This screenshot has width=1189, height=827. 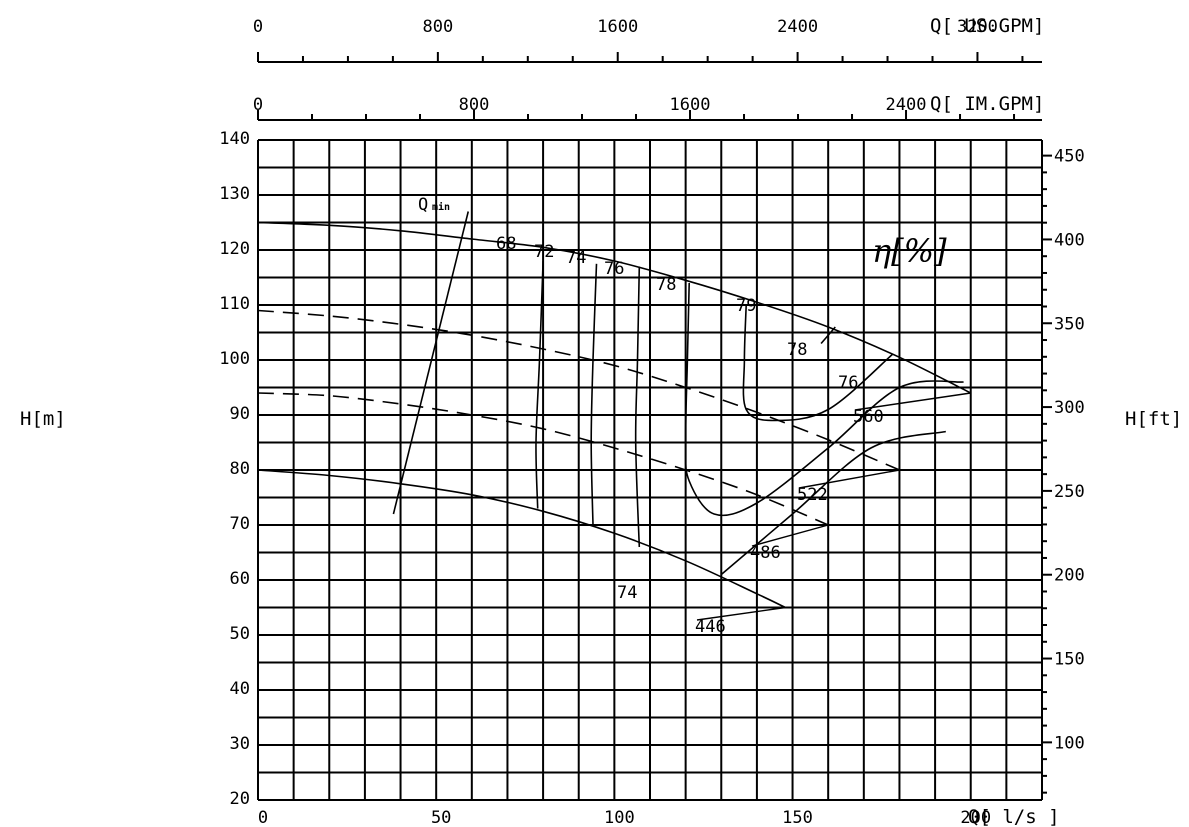 I want to click on y-tick-label: 140, so click(x=234, y=139).